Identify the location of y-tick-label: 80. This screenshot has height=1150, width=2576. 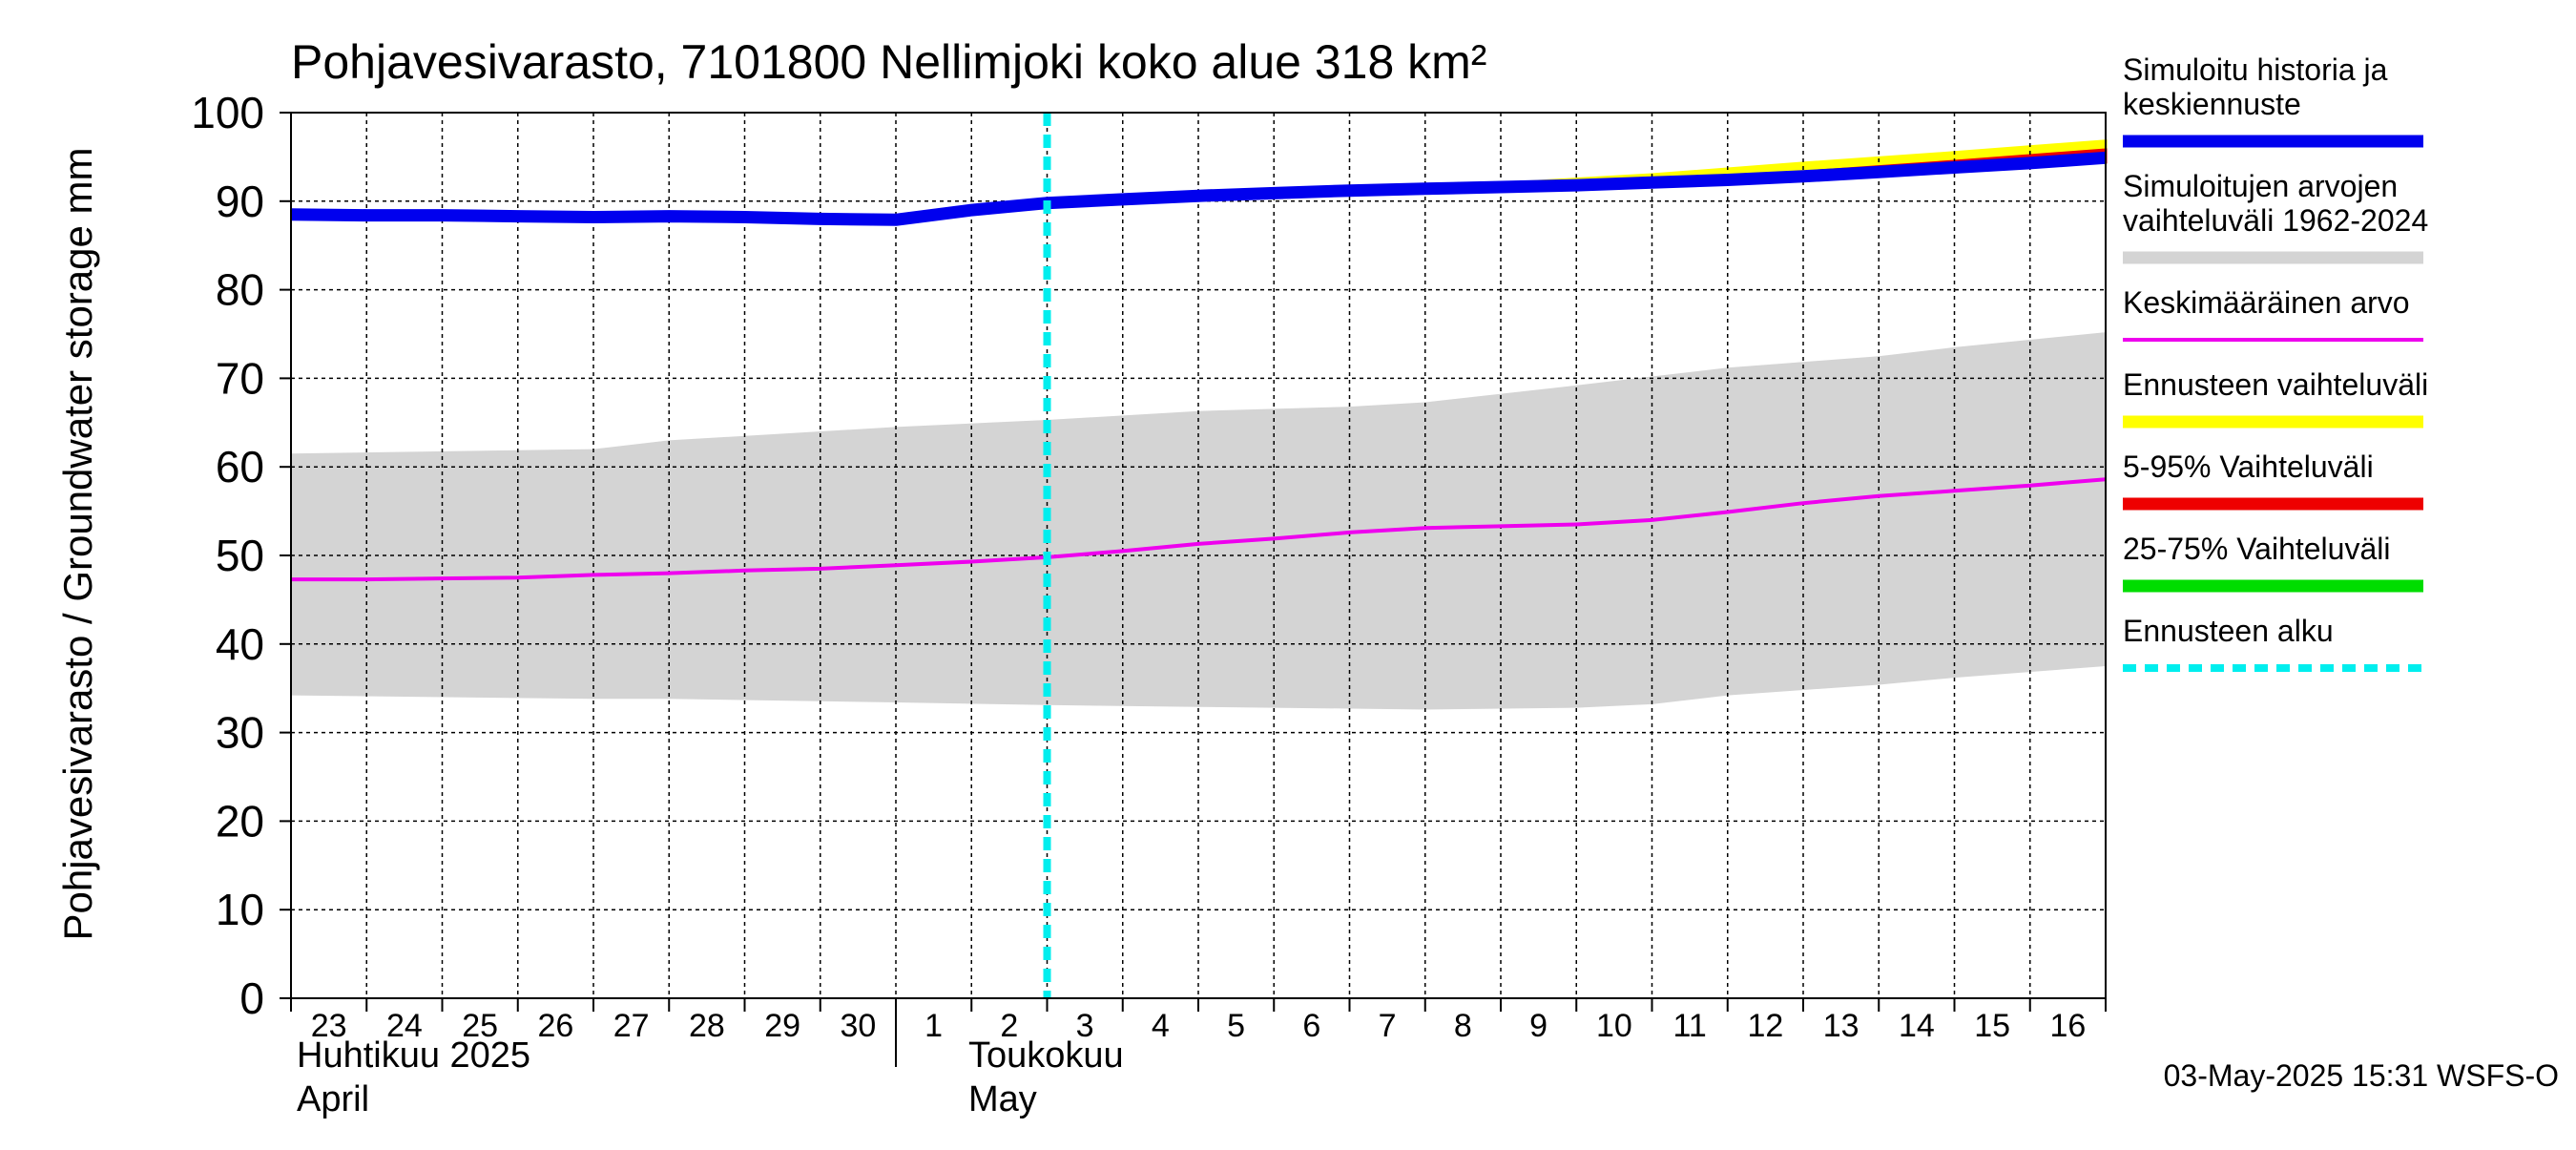
(240, 290).